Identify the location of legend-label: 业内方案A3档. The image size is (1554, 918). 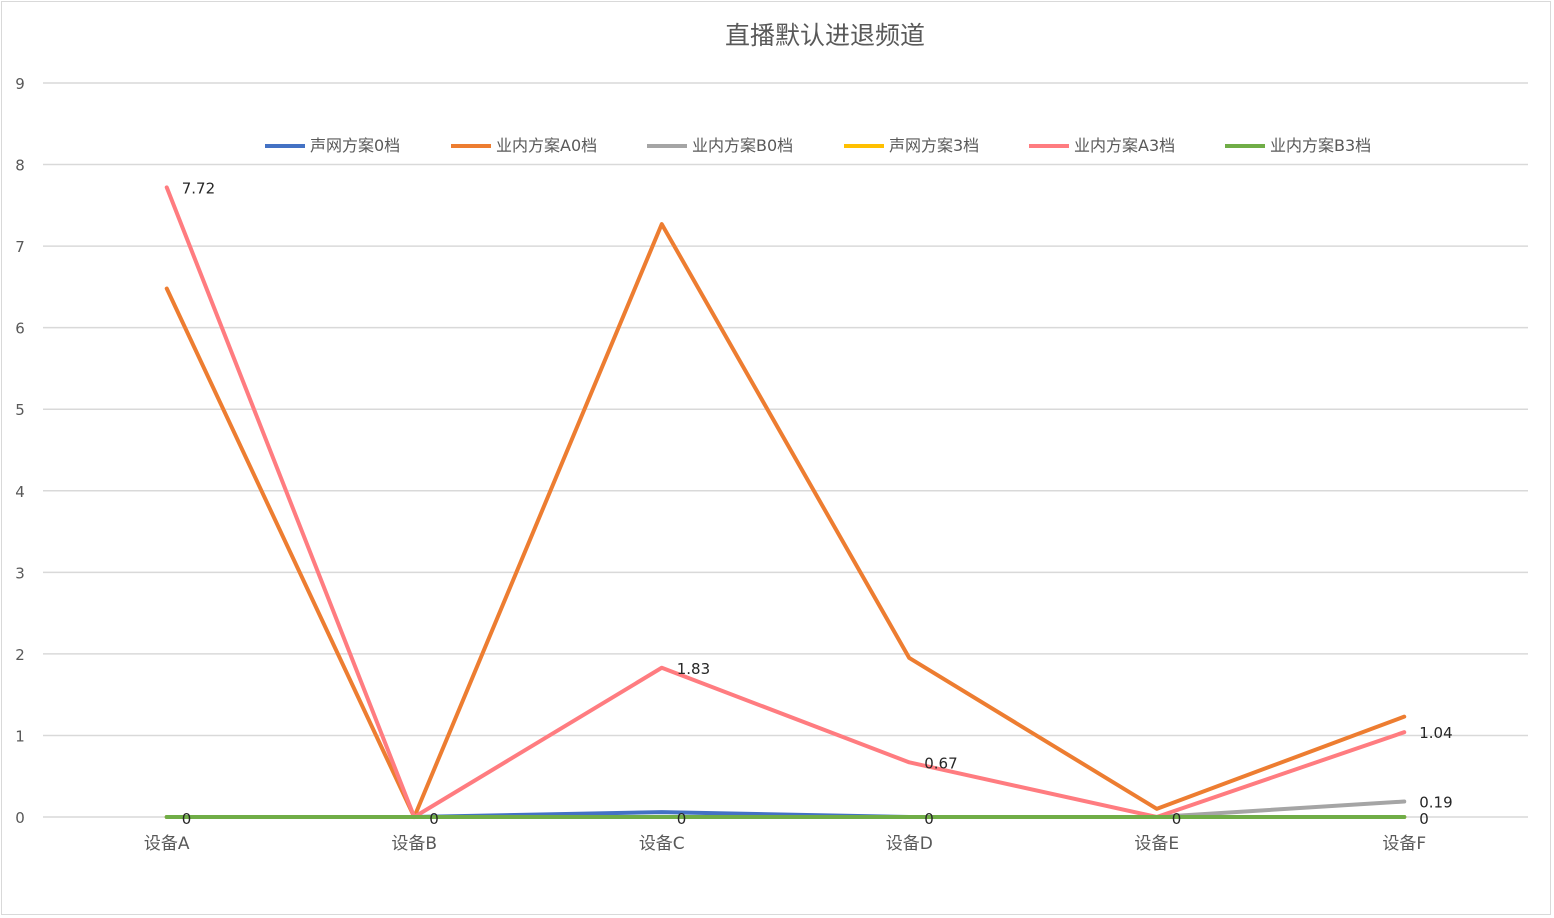
(1124, 145).